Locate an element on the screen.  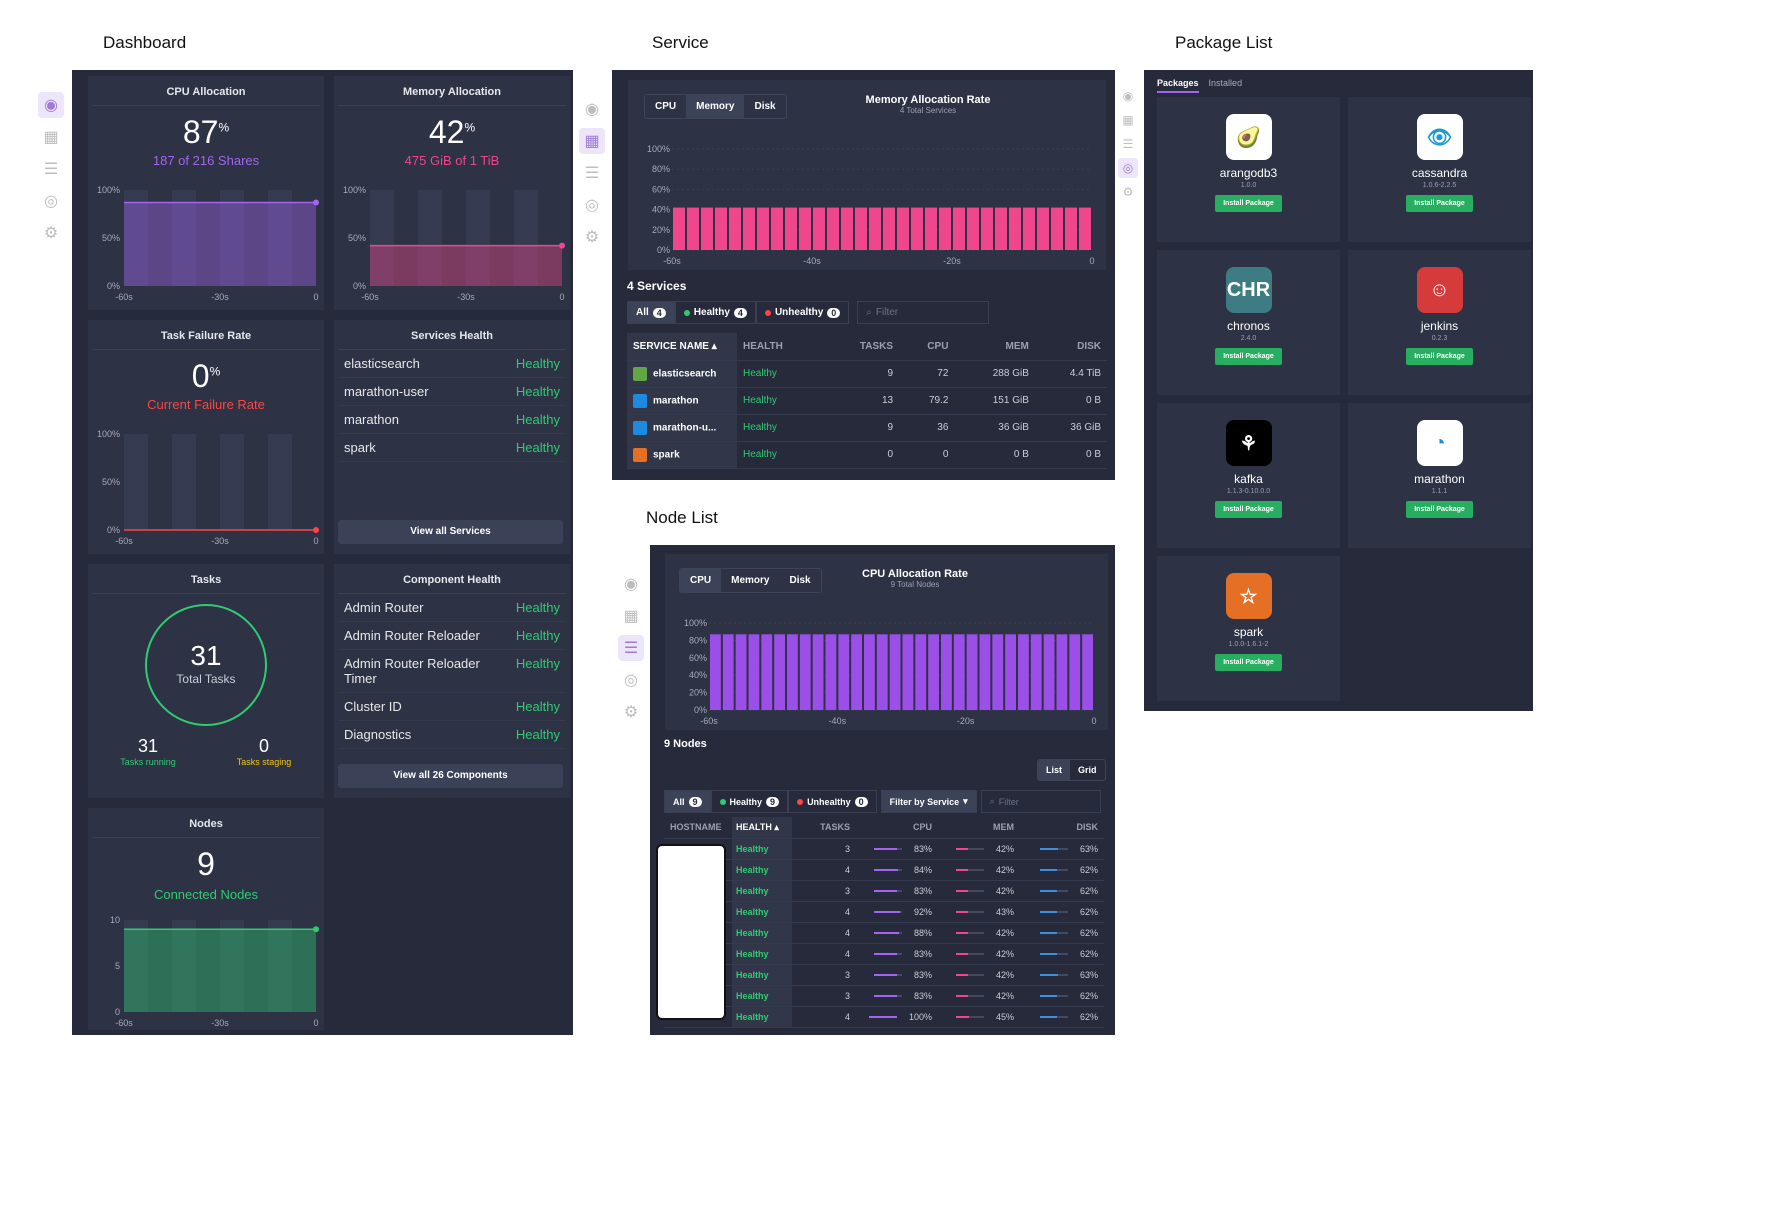
list-view-button: List is located at coordinates (1054, 770).